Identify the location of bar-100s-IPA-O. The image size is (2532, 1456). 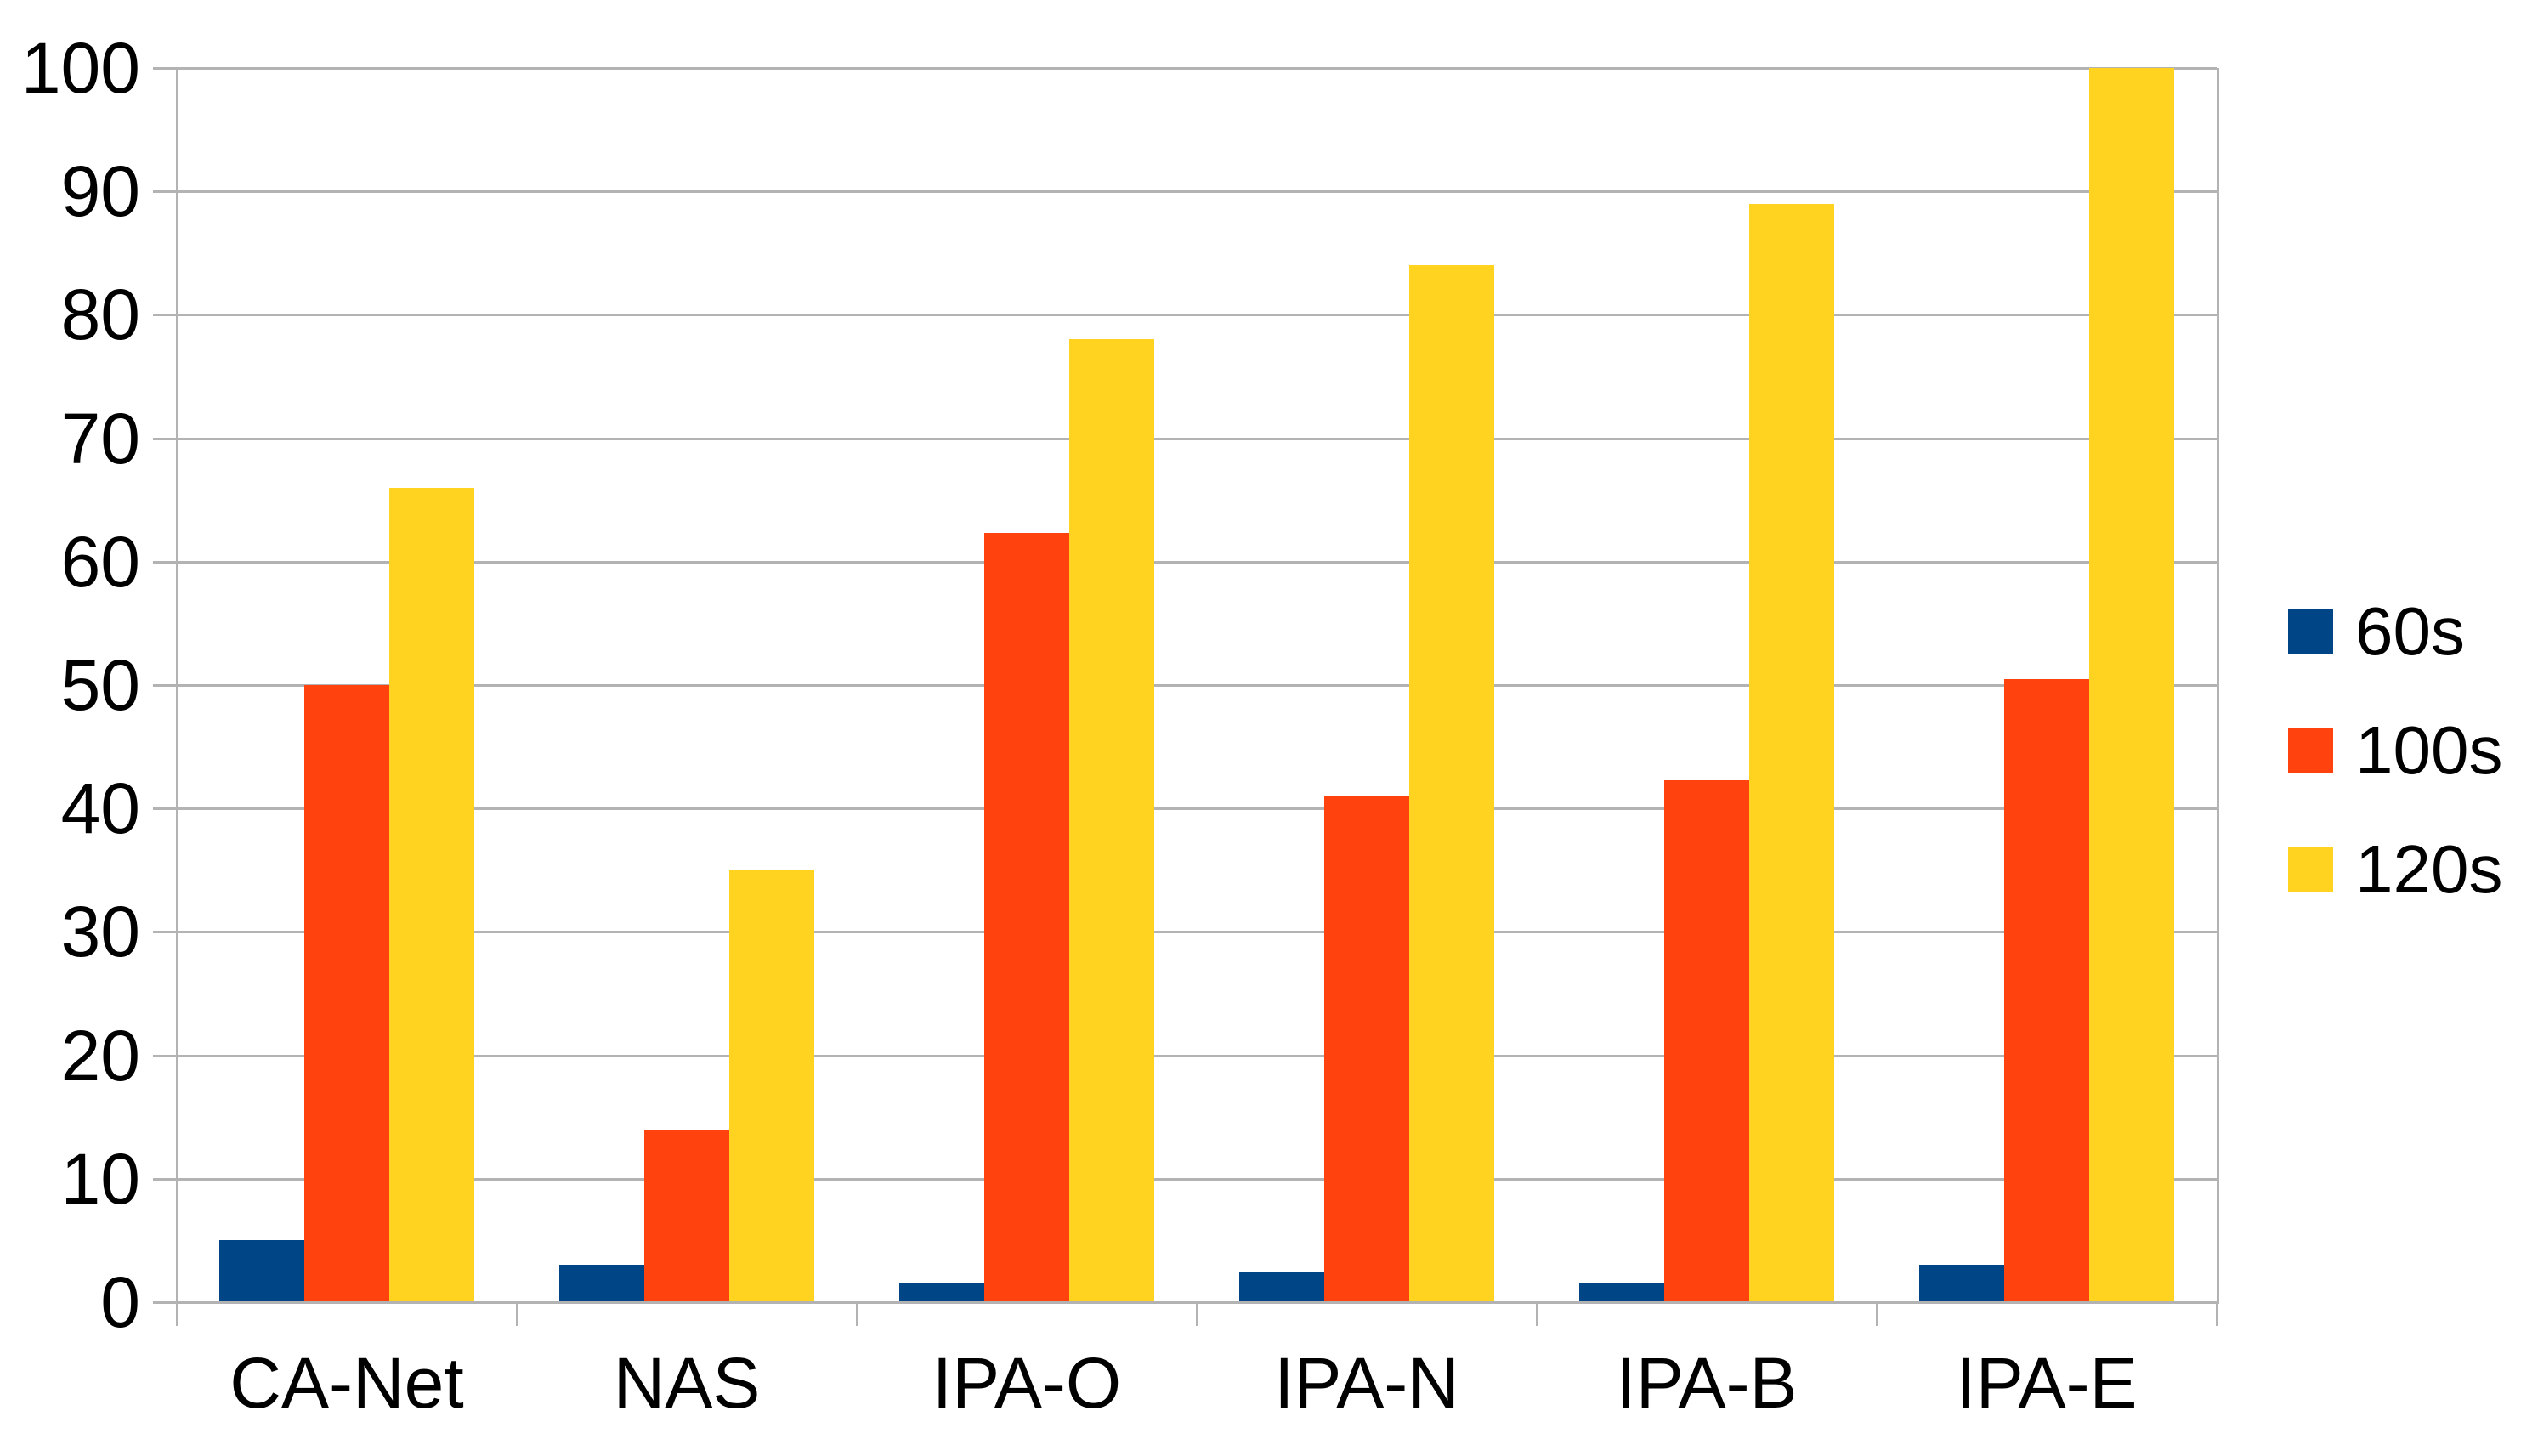
(1026, 918).